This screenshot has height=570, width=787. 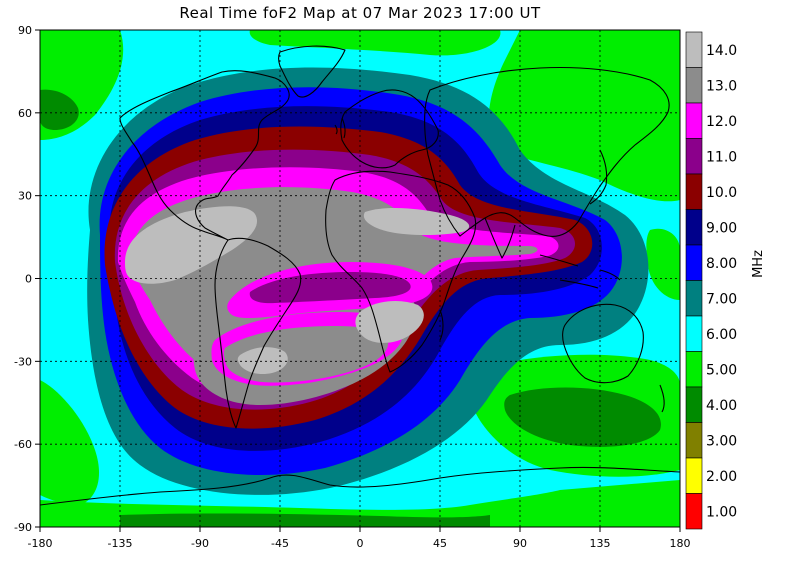 I want to click on contour-5mhz-arctic, so click(x=375, y=43).